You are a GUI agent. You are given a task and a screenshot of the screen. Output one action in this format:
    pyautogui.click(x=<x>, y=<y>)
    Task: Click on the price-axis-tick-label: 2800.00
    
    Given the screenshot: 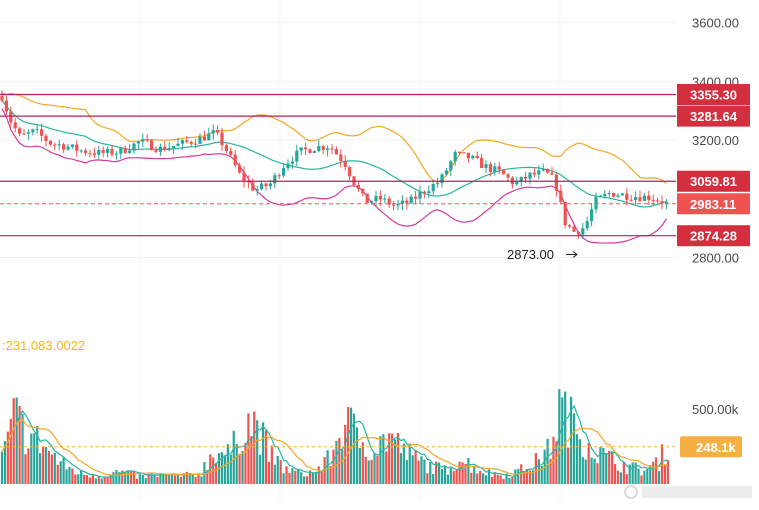 What is the action you would take?
    pyautogui.click(x=715, y=258)
    